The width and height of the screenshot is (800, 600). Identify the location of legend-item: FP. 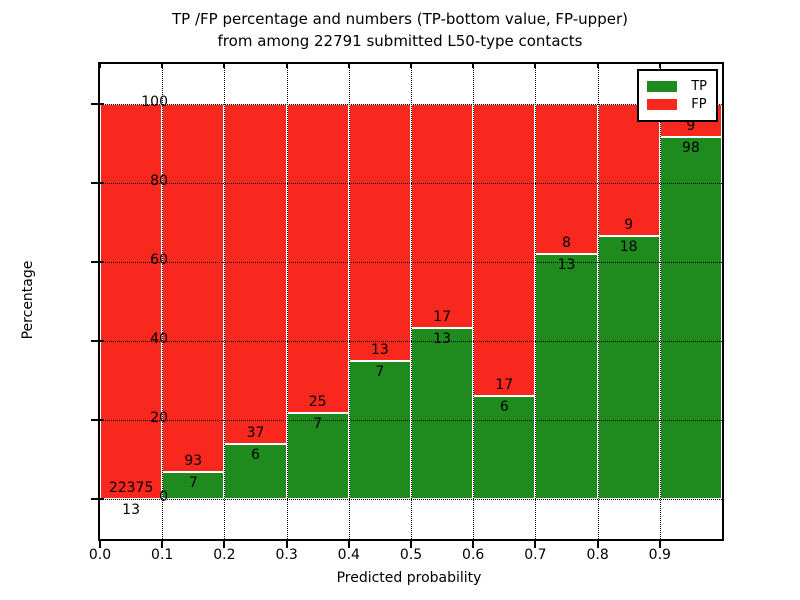
(677, 104).